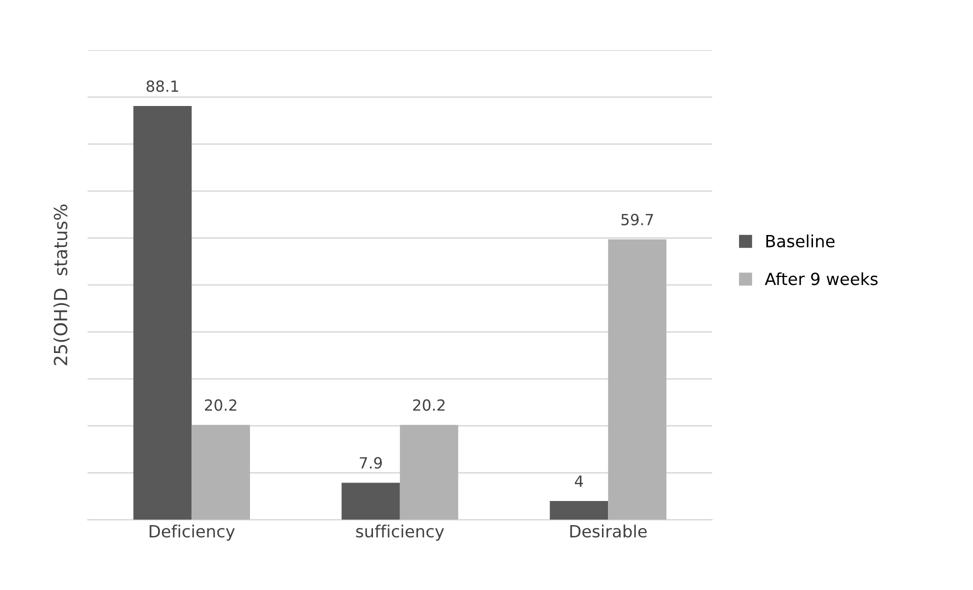 The width and height of the screenshot is (973, 590). I want to click on y-axis-title: 25(OH)D status%, so click(61, 285).